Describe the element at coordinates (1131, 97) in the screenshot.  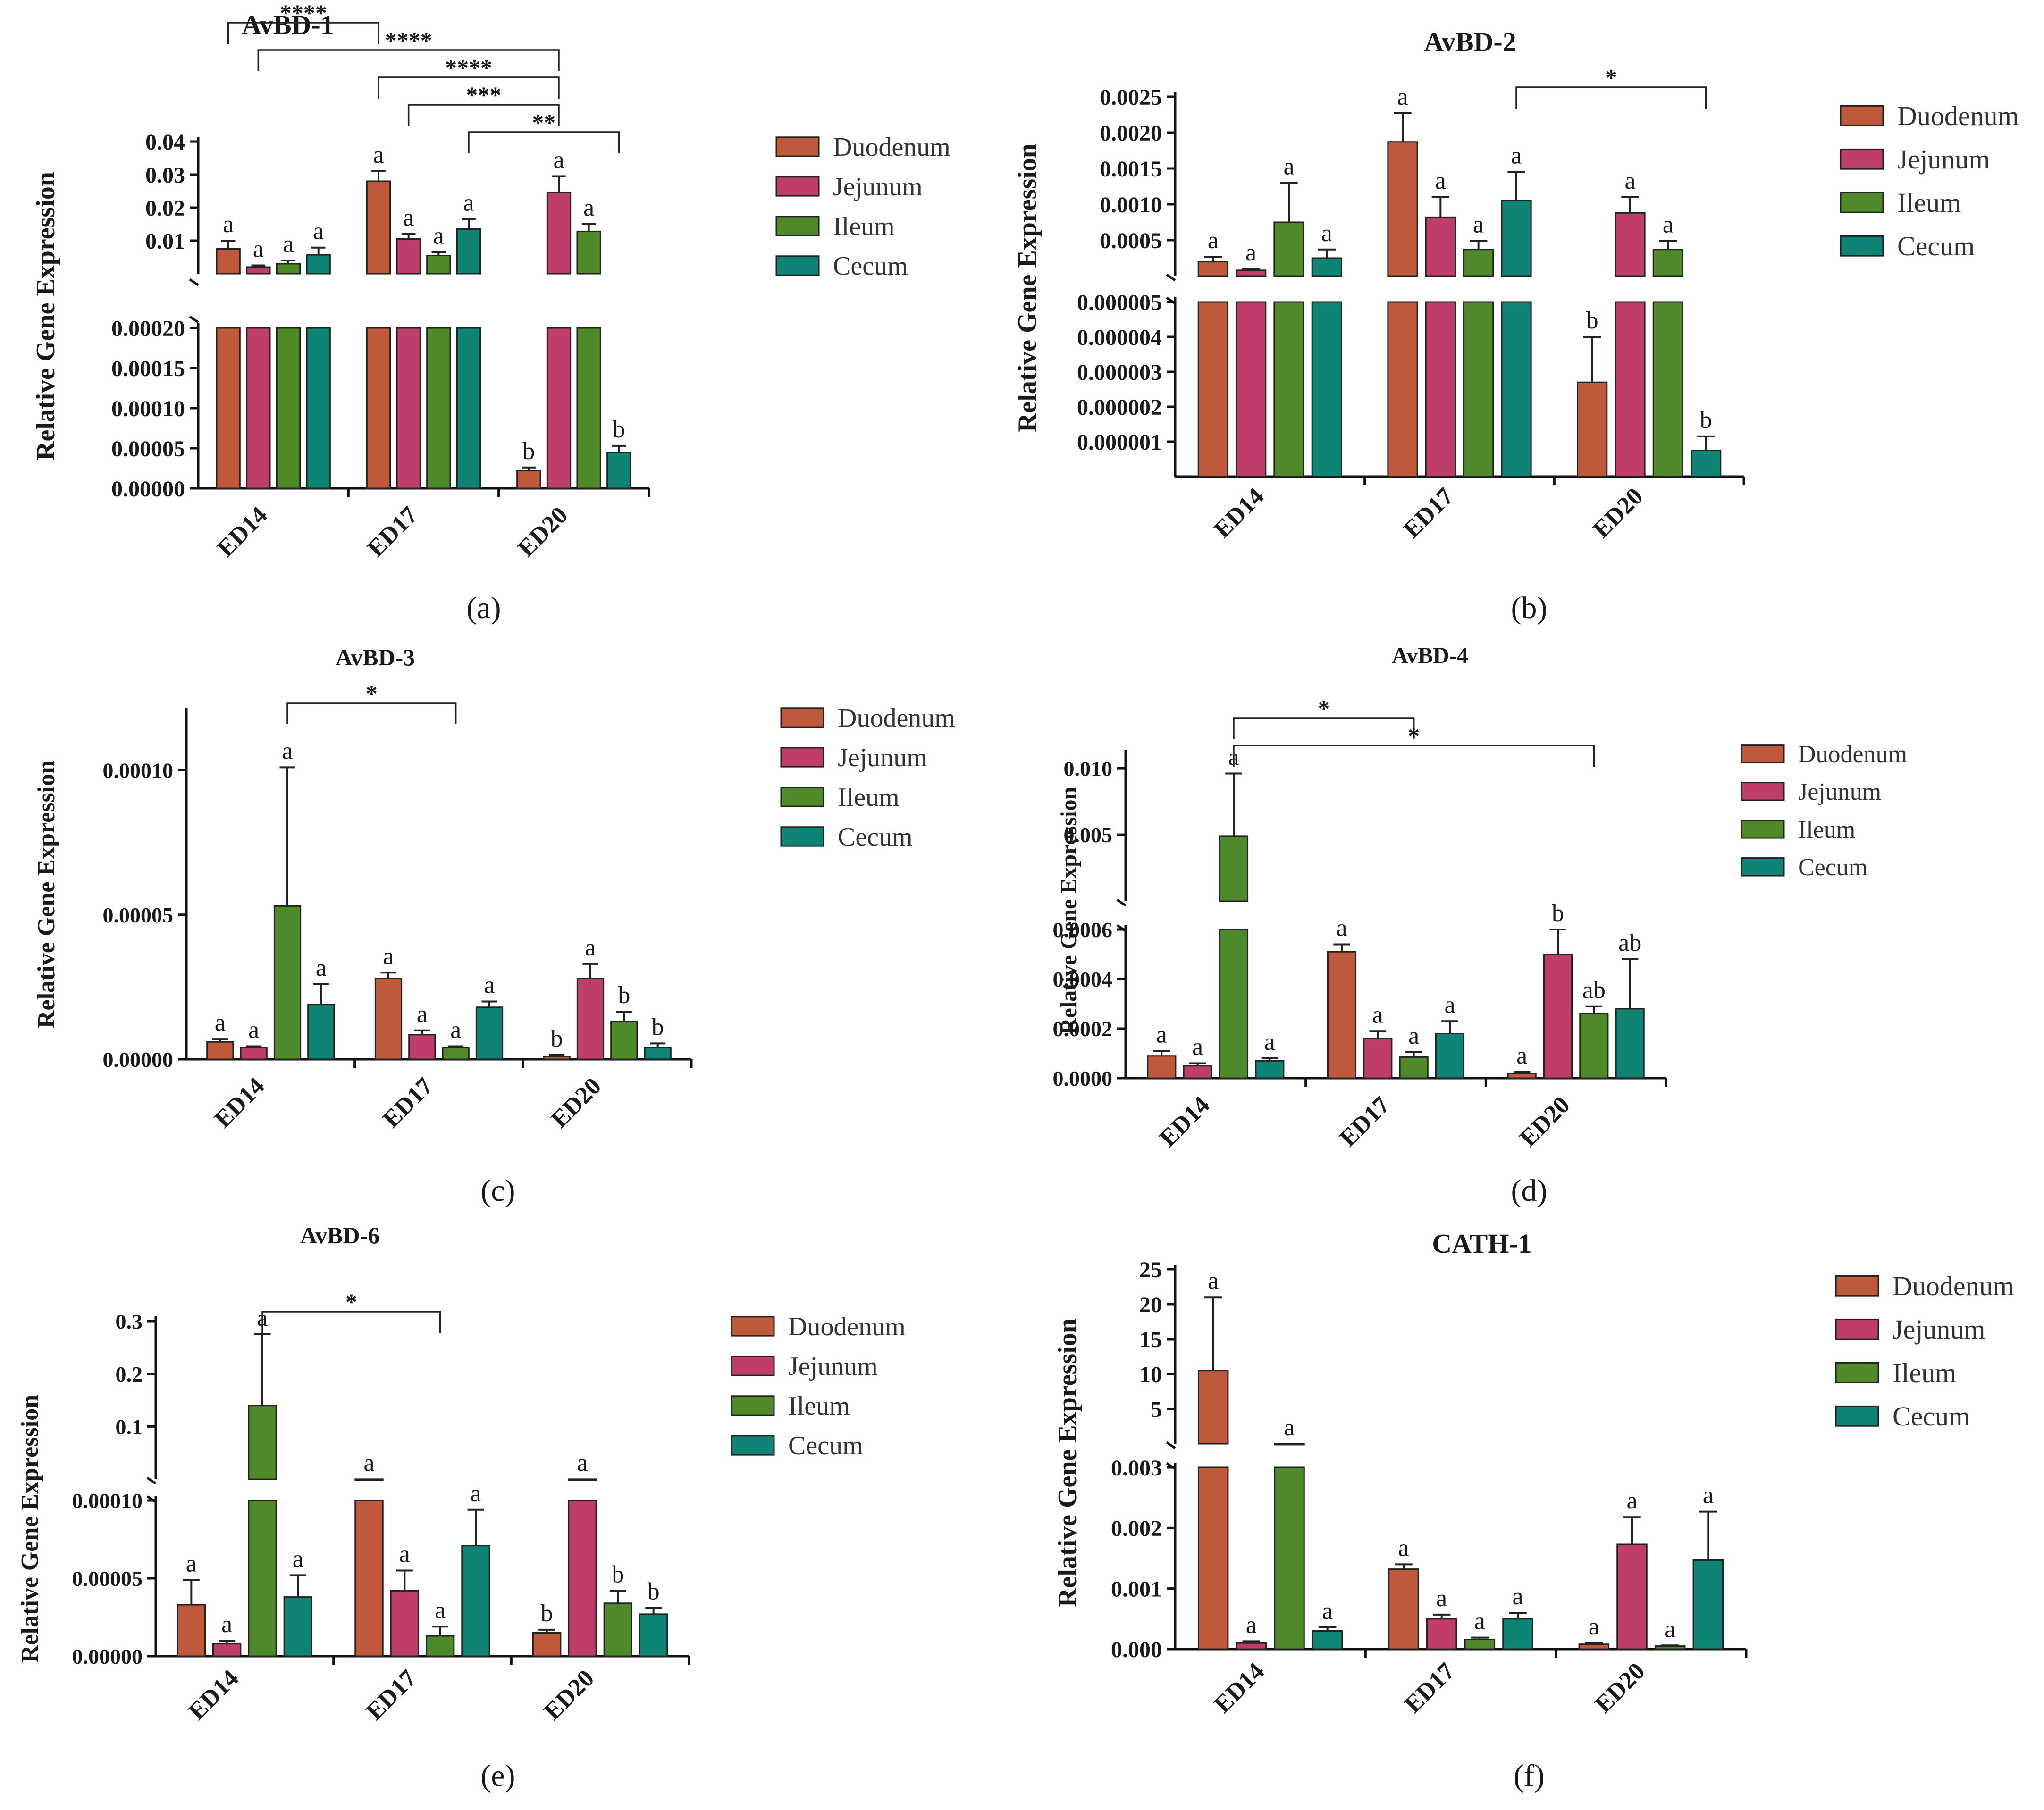
I see `y-tick-label: 0.0025` at that location.